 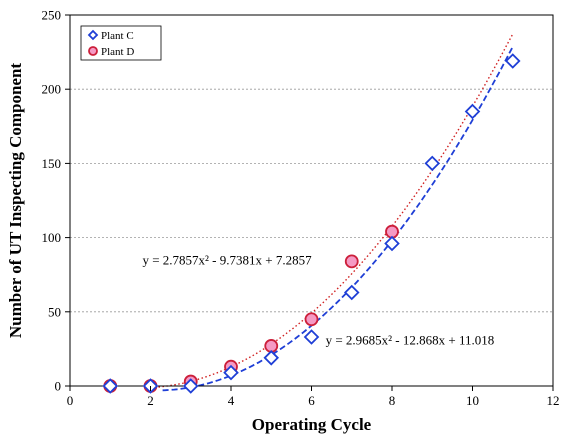 I want to click on y-tick-label: 150, so click(x=52, y=163).